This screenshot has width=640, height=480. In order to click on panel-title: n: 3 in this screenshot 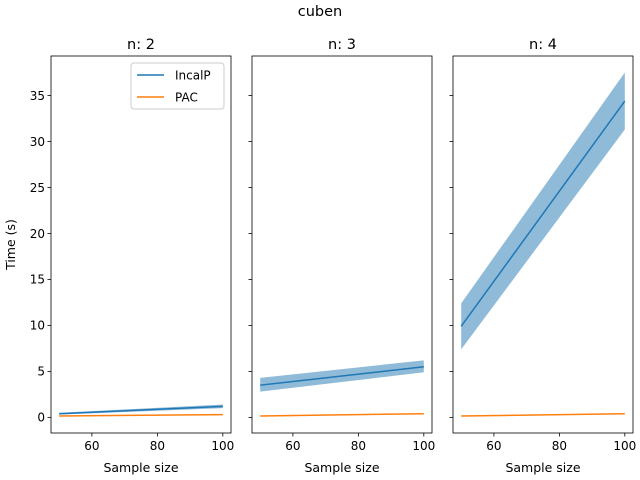, I will do `click(342, 45)`.